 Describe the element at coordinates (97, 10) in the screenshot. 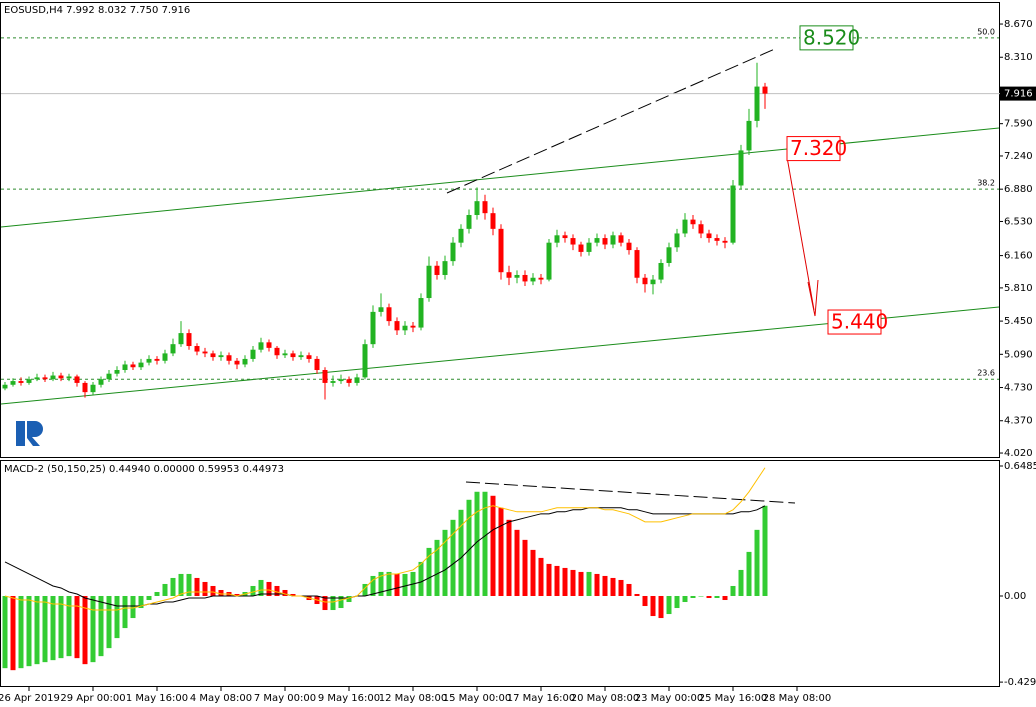

I see `price-title: EOSUSD,H4 7.992 8.032 7.750 7.916` at that location.